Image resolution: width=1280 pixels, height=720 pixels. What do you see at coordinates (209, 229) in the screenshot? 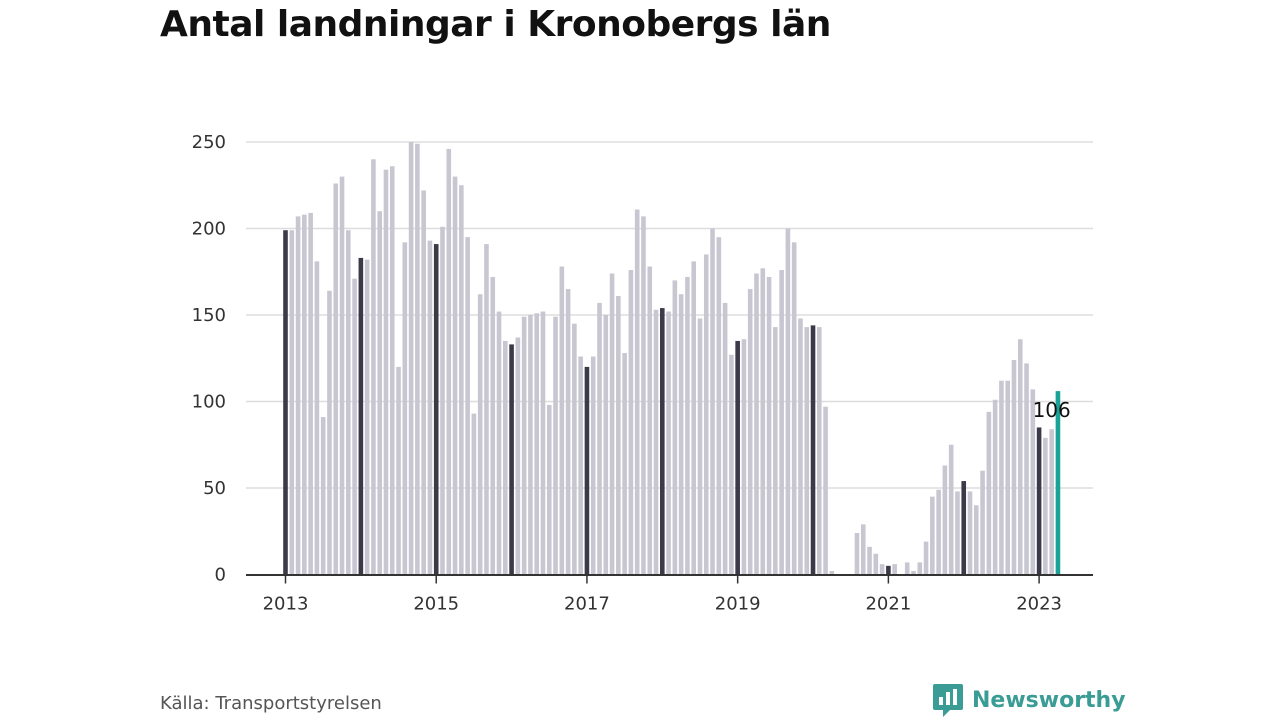
I see `y-tick-label: 200` at bounding box center [209, 229].